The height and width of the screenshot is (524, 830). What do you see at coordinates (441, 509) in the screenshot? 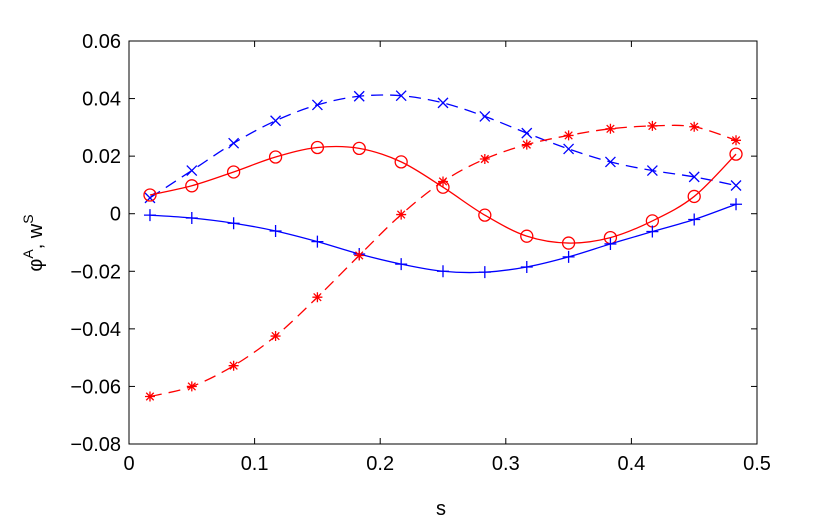
I see `x-axis-label: s` at bounding box center [441, 509].